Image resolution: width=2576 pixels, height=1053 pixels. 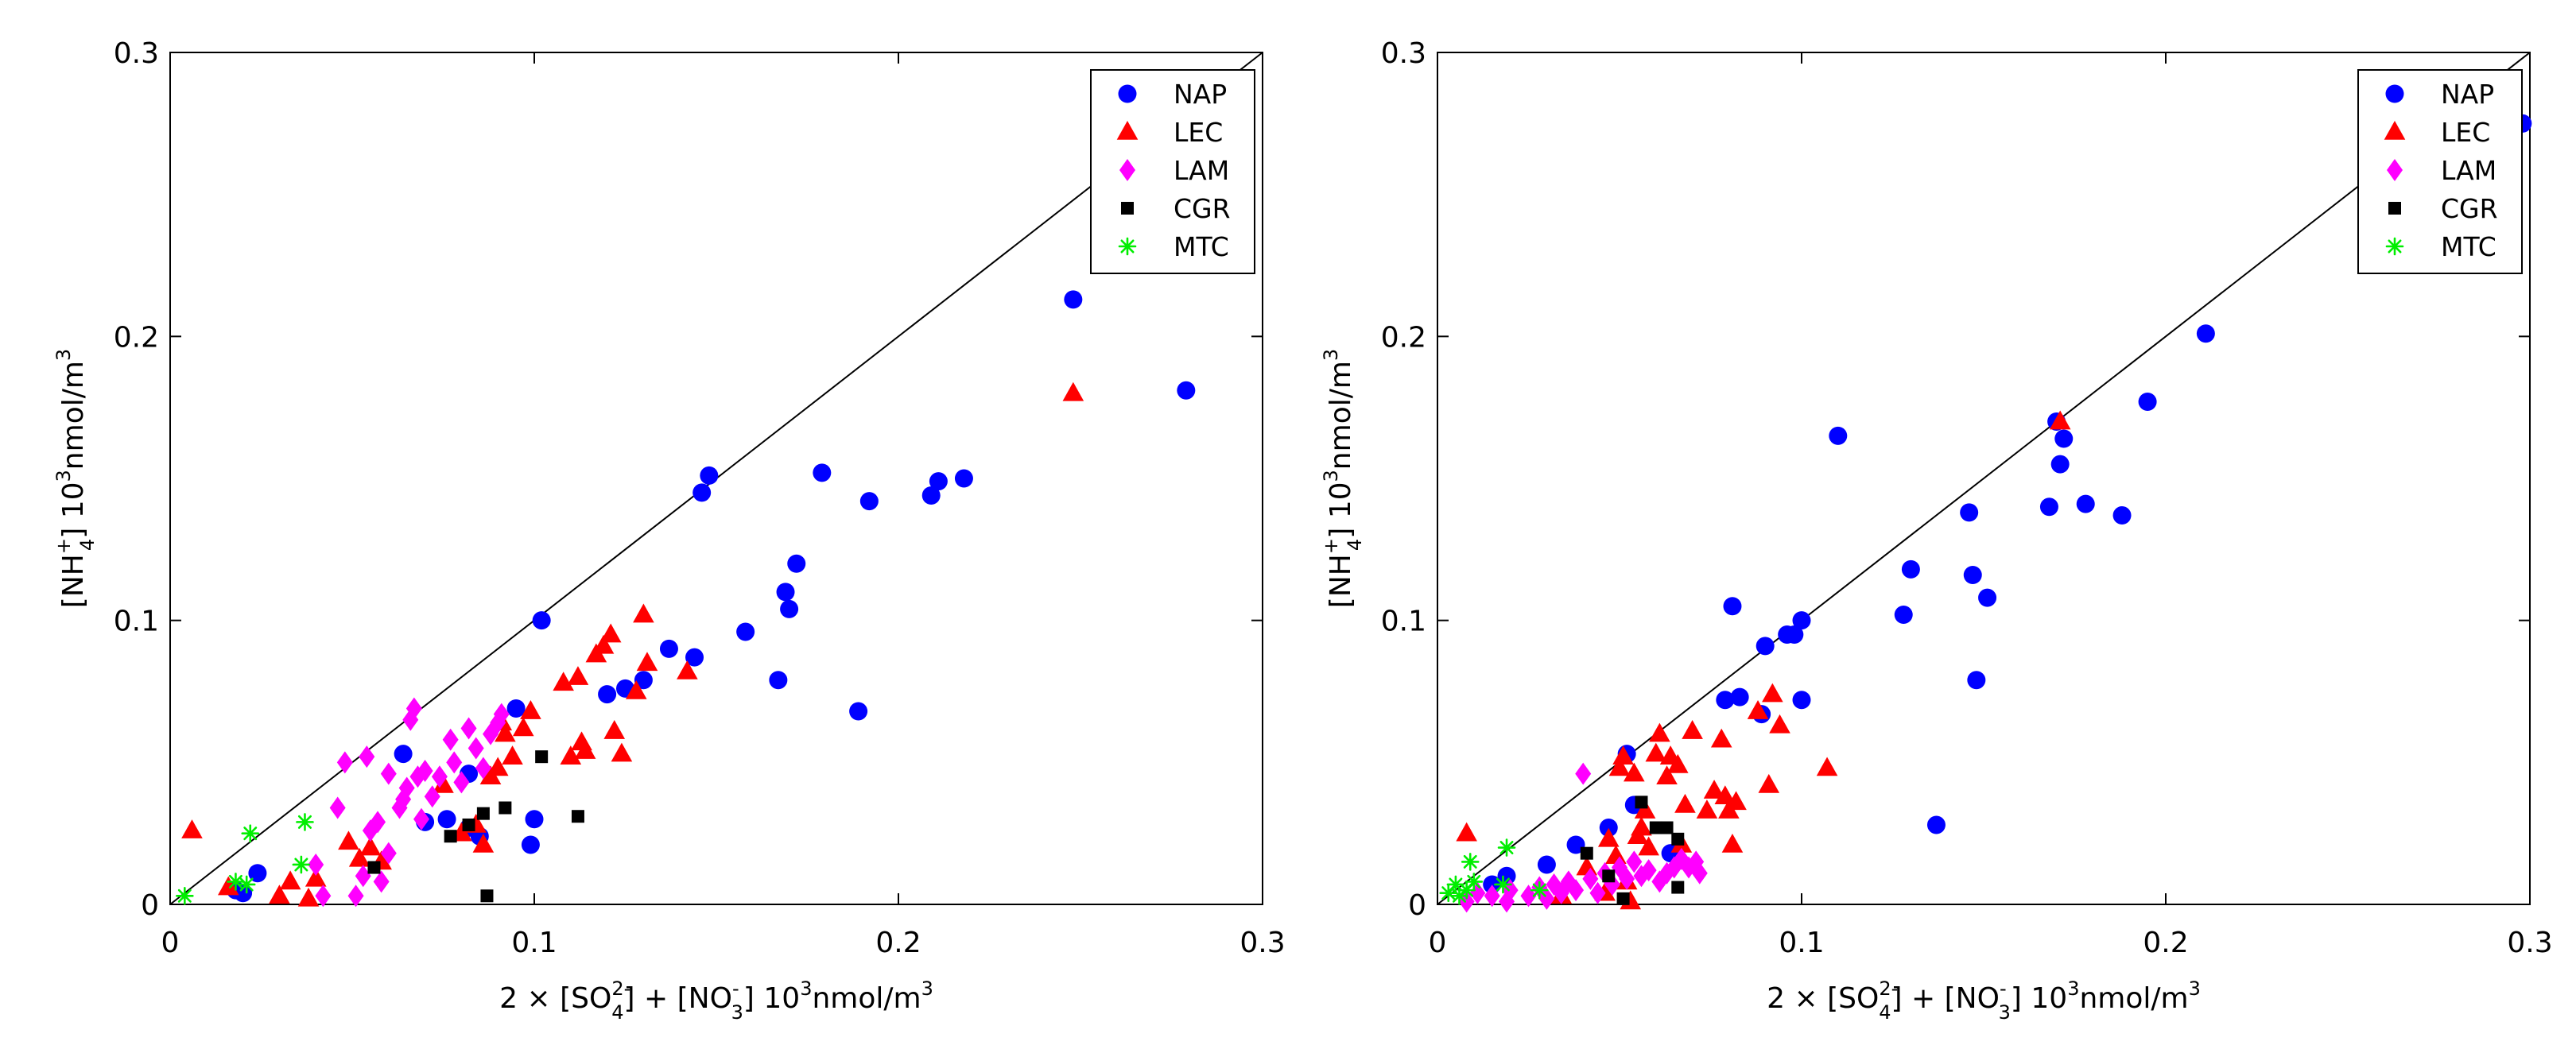 What do you see at coordinates (2395, 209) in the screenshot?
I see `legend-marker-CGR` at bounding box center [2395, 209].